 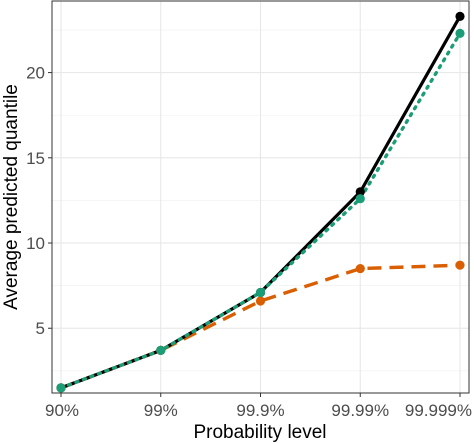 I want to click on y-tick-label: 10, so click(x=35, y=243).